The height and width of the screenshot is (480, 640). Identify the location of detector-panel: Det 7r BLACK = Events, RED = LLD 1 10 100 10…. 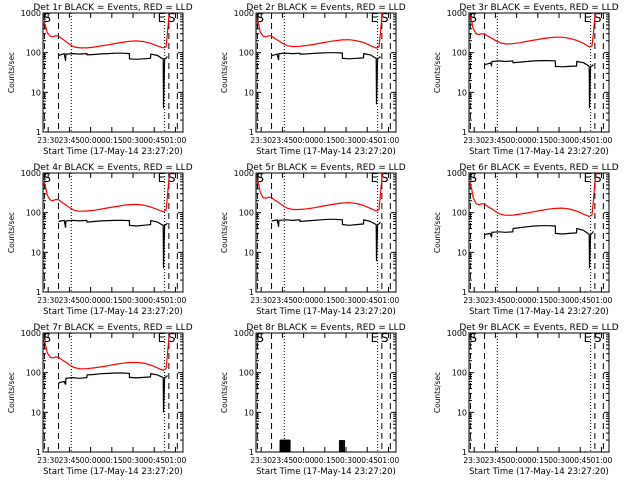
(100, 400).